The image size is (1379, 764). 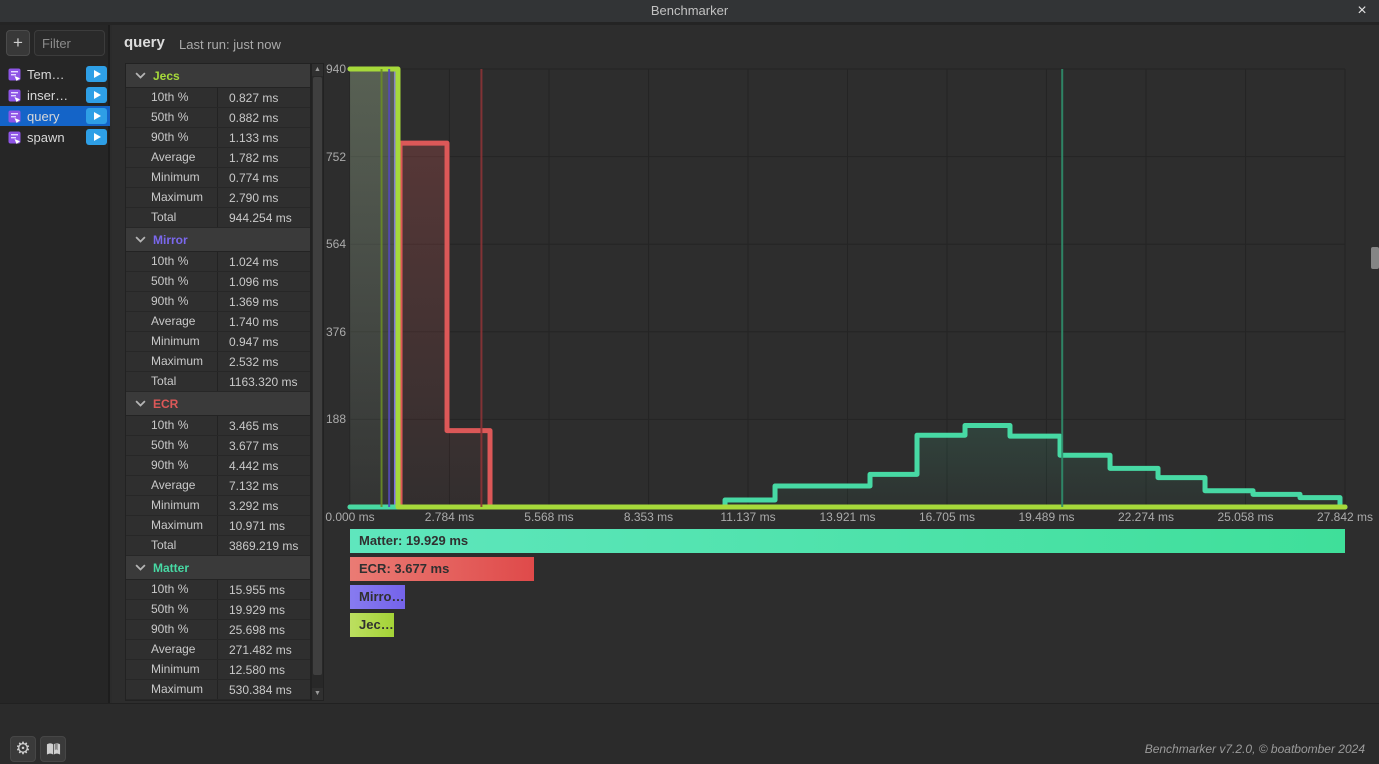 What do you see at coordinates (218, 506) in the screenshot?
I see `stat-row: Minimum 3.292 ms` at bounding box center [218, 506].